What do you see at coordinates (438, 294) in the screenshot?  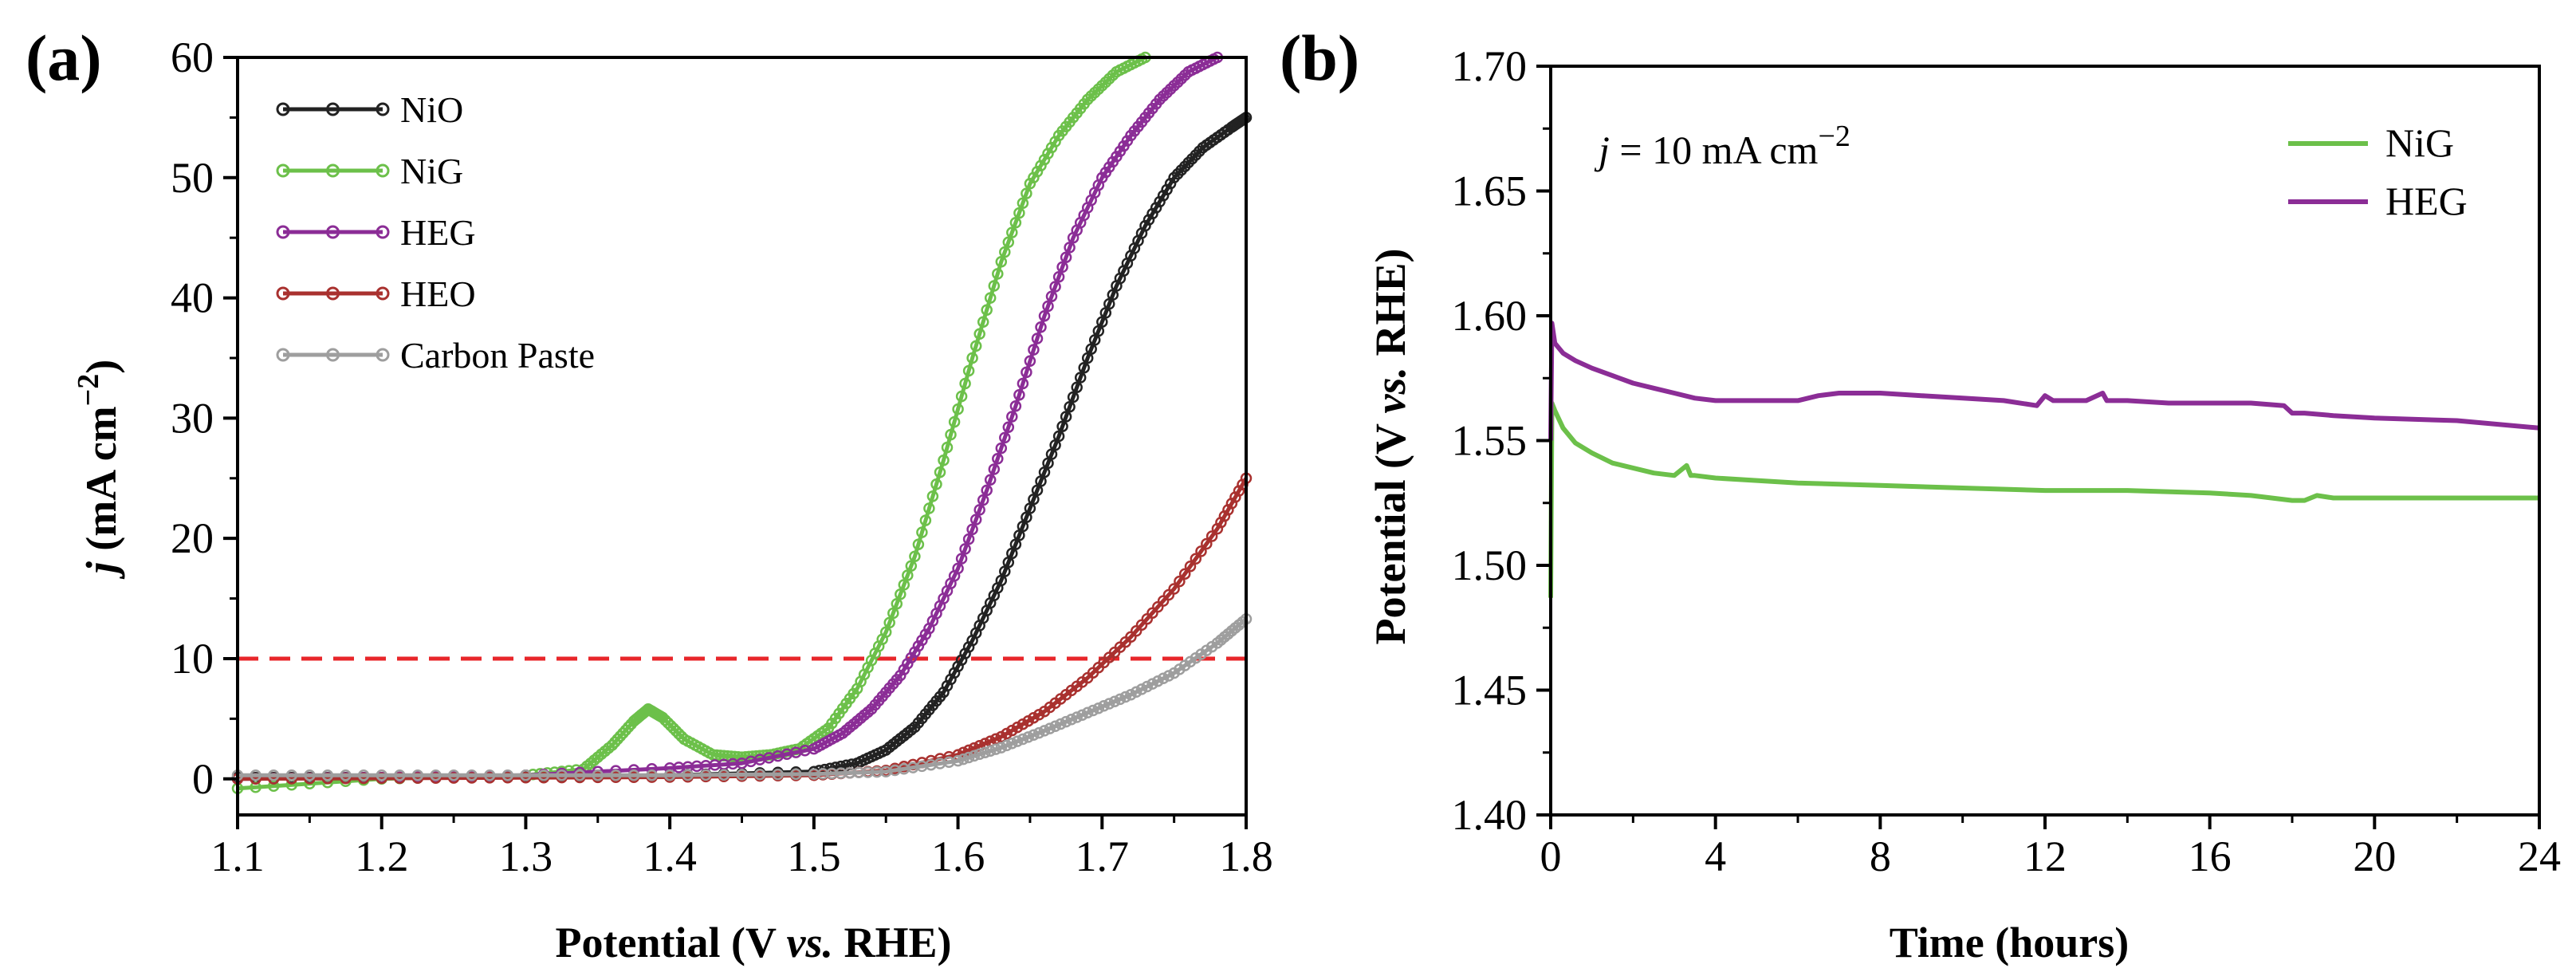 I see `legend-label: HEO` at bounding box center [438, 294].